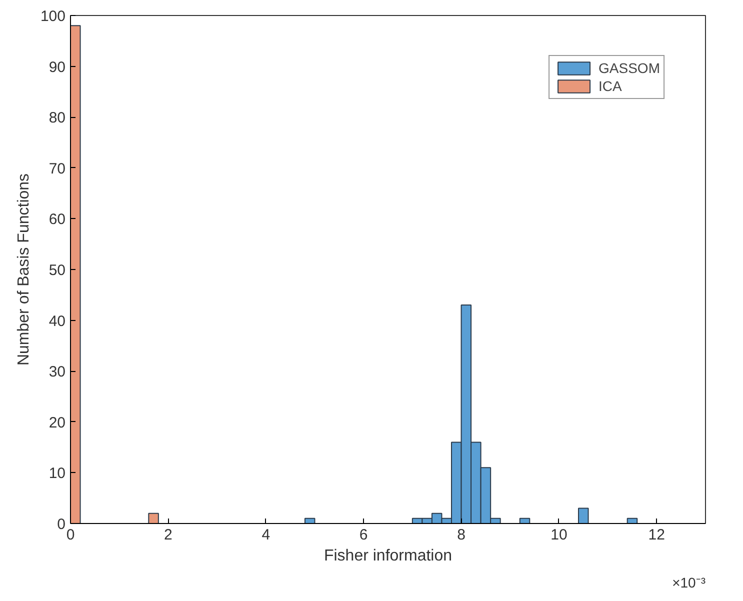 This screenshot has height=601, width=743. What do you see at coordinates (57, 321) in the screenshot?
I see `y-tick-label: 40` at bounding box center [57, 321].